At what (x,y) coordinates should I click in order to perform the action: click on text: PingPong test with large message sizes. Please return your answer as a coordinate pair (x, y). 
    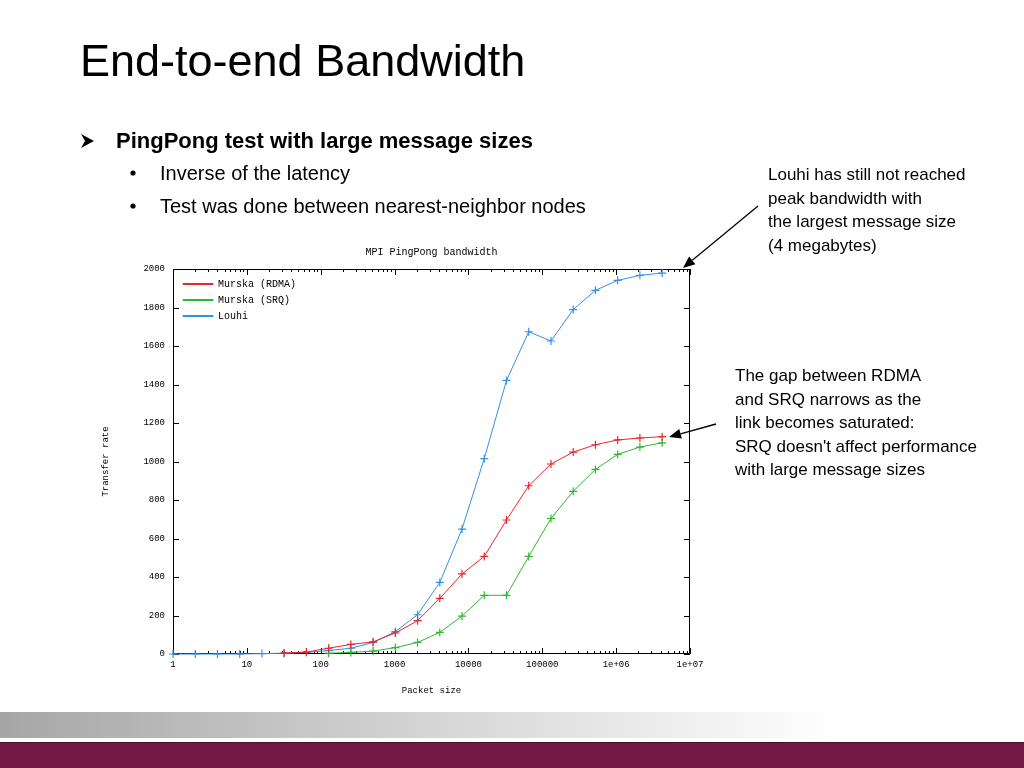
    Looking at the image, I should click on (324, 141).